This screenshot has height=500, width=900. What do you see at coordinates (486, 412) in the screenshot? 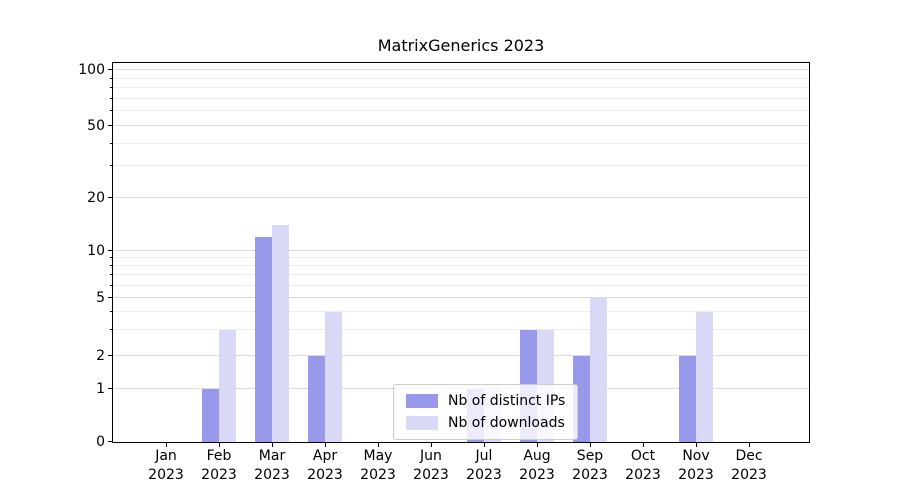
I see `legend: Nb of distinct IPs Nb of downloads` at bounding box center [486, 412].